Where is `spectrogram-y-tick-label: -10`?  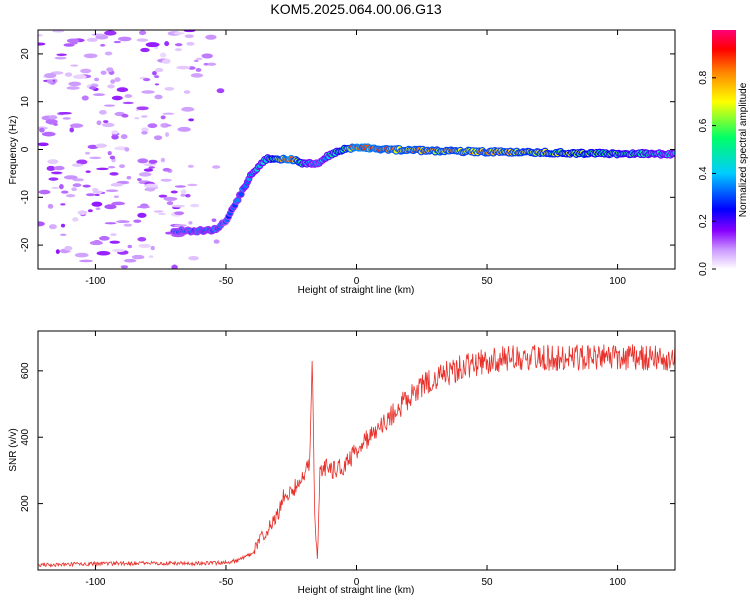
spectrogram-y-tick-label: -10 is located at coordinates (25, 197).